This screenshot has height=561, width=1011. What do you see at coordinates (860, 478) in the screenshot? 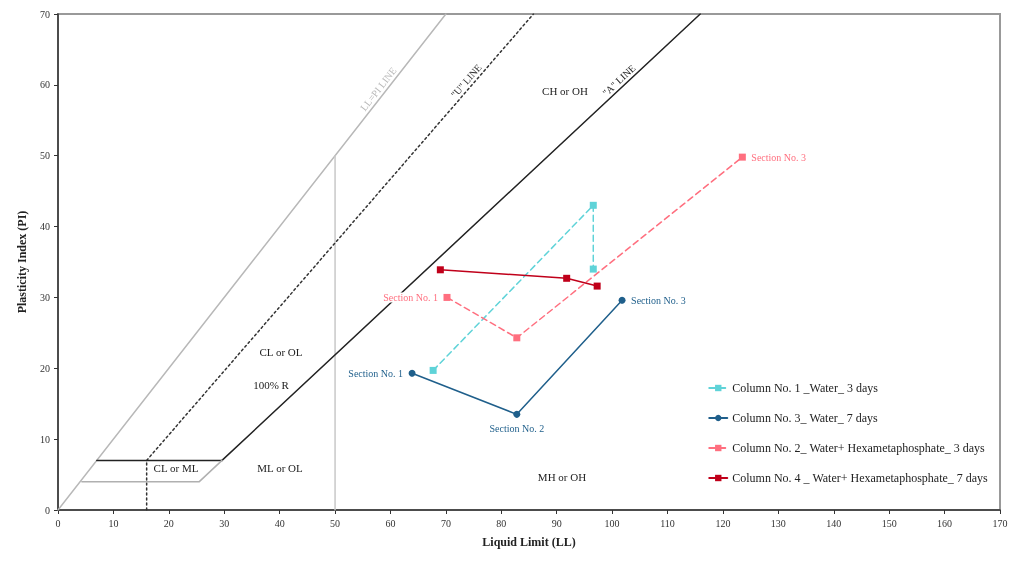
I see `legend-label: Column No. 4 _ Water+ Hexametaphosphate_ 7 days` at bounding box center [860, 478].